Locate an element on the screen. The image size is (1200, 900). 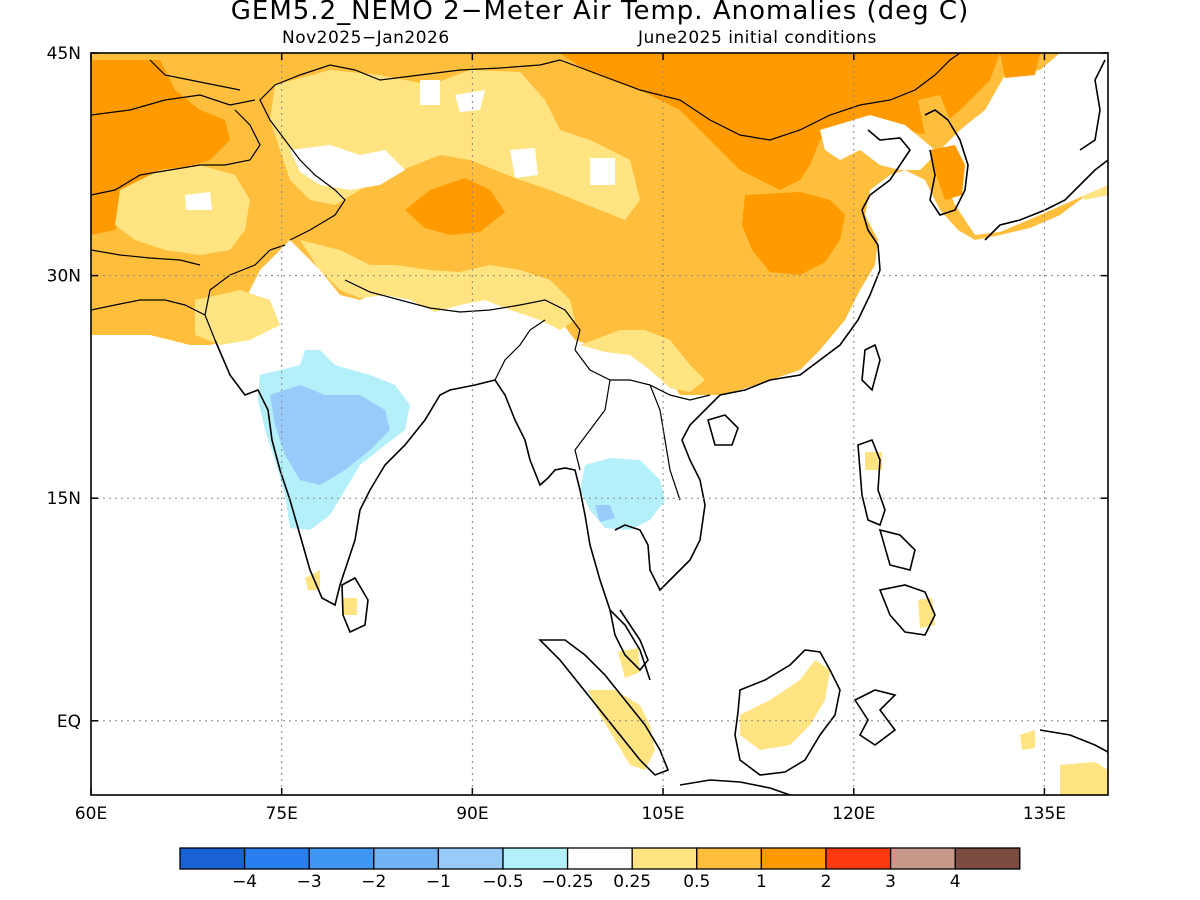
coastline-indochina is located at coordinates (667, 493).